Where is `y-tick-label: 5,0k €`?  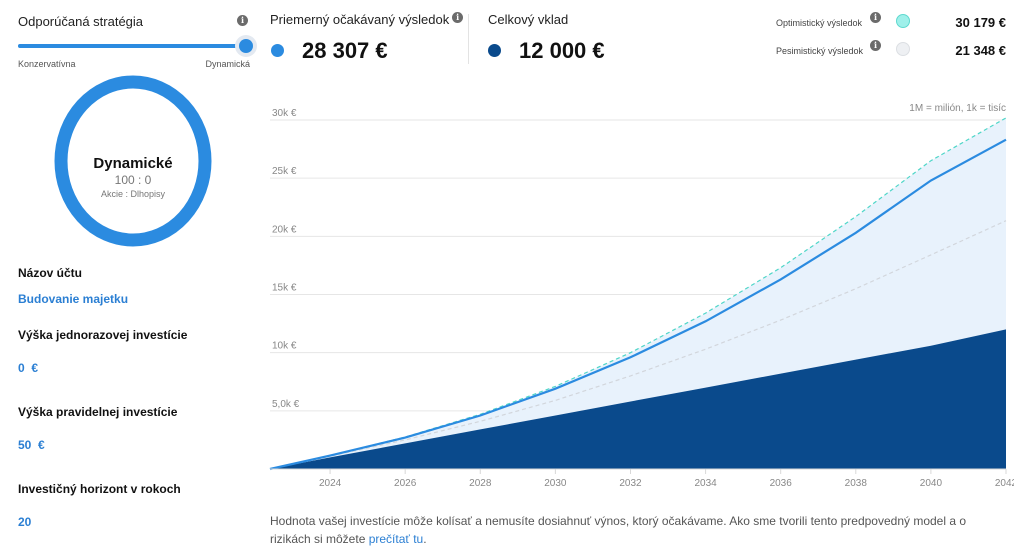 y-tick-label: 5,0k € is located at coordinates (286, 404).